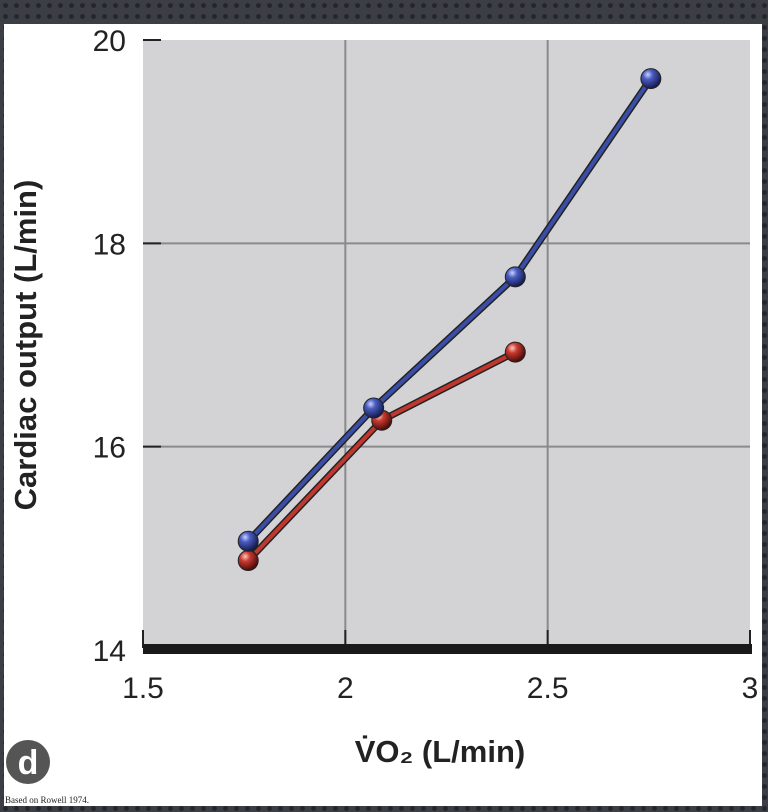  Describe the element at coordinates (109, 651) in the screenshot. I see `y-tick-label: 14` at that location.